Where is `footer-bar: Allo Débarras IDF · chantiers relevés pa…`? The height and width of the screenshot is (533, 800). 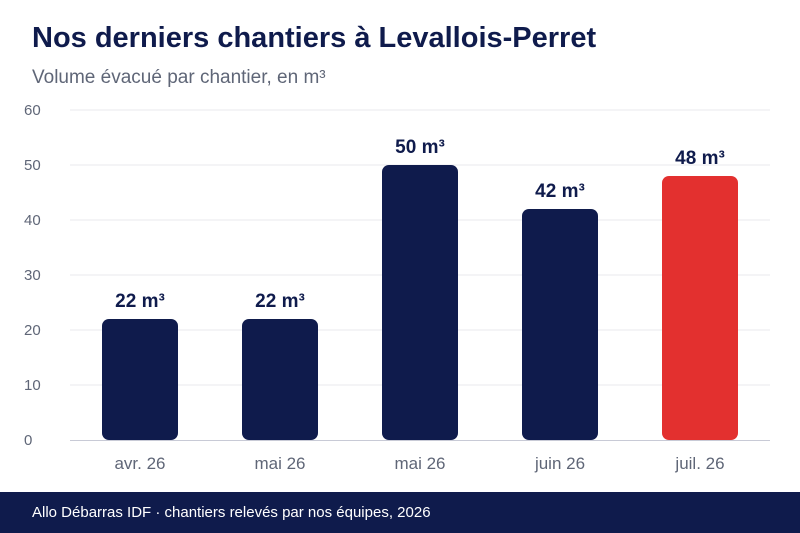
footer-bar: Allo Débarras IDF · chantiers relevés pa… is located at coordinates (400, 512).